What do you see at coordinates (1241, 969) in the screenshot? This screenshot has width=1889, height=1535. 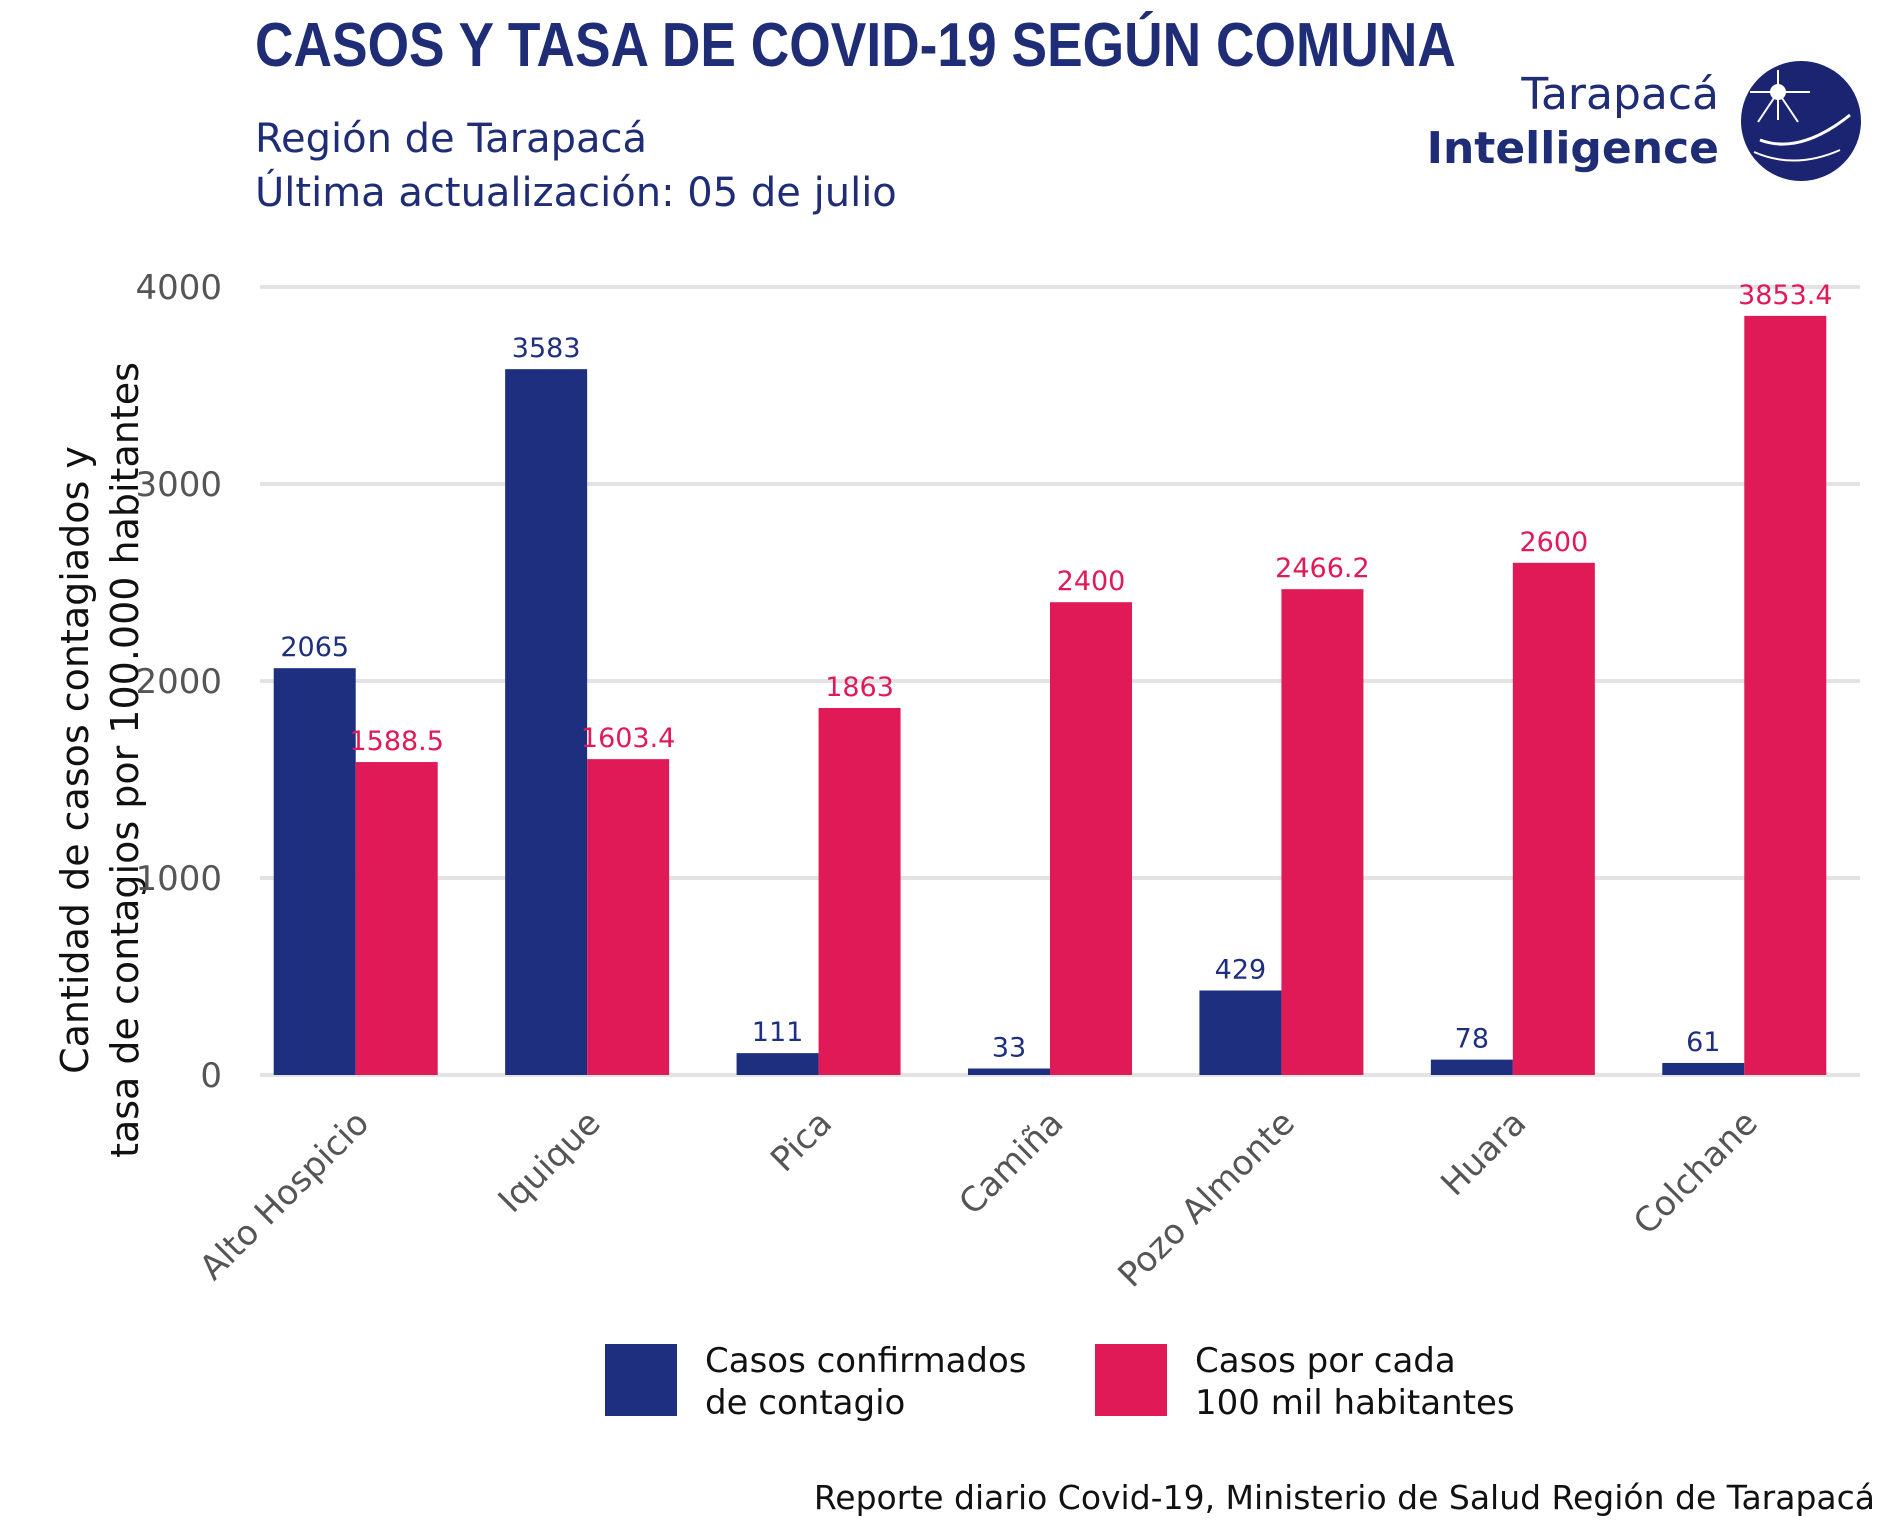 I see `data-label: 429` at bounding box center [1241, 969].